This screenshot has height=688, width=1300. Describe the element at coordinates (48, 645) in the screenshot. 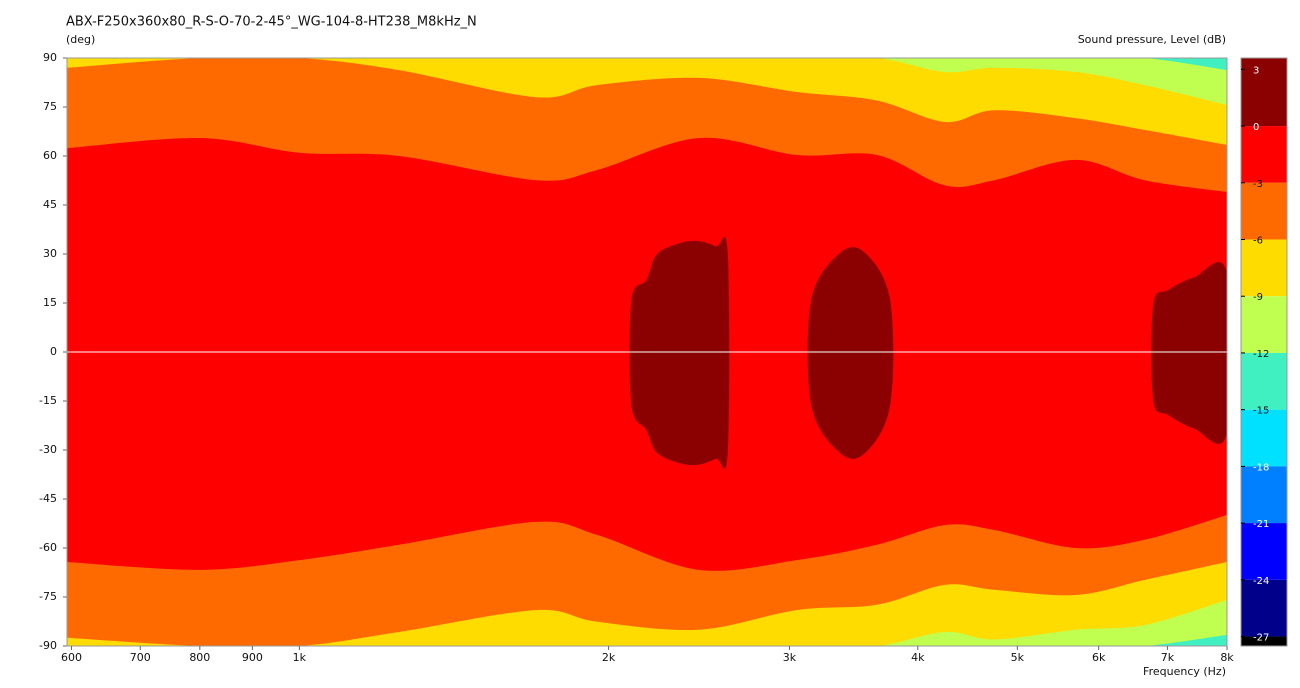

I see `y-tick-label: -90` at that location.